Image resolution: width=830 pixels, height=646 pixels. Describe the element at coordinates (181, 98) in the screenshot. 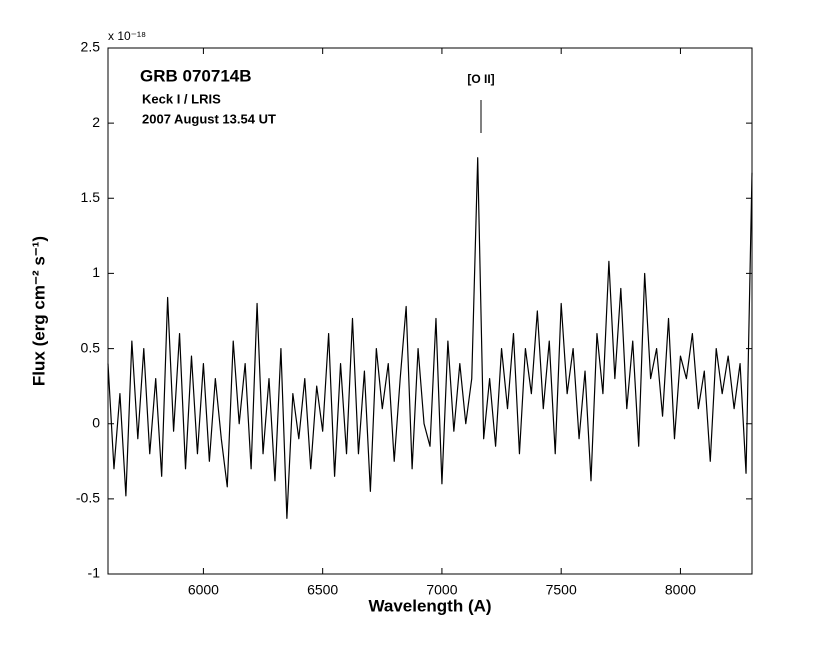

I see `subtitle: Keck I / LRIS` at that location.